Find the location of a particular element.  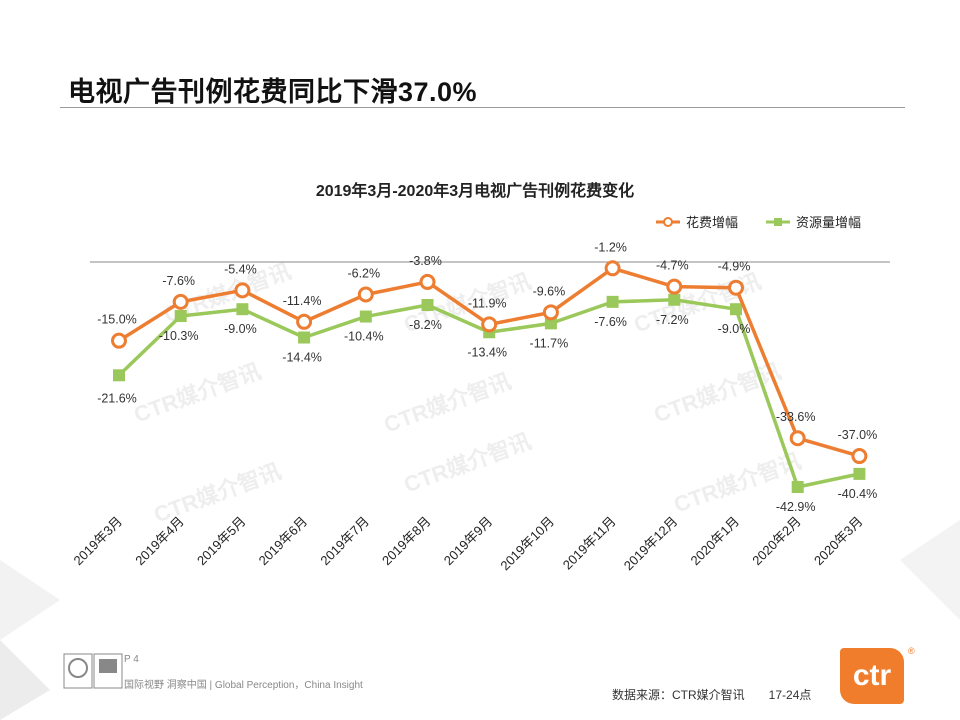

label-green-5: -8.2% is located at coordinates (425, 325).